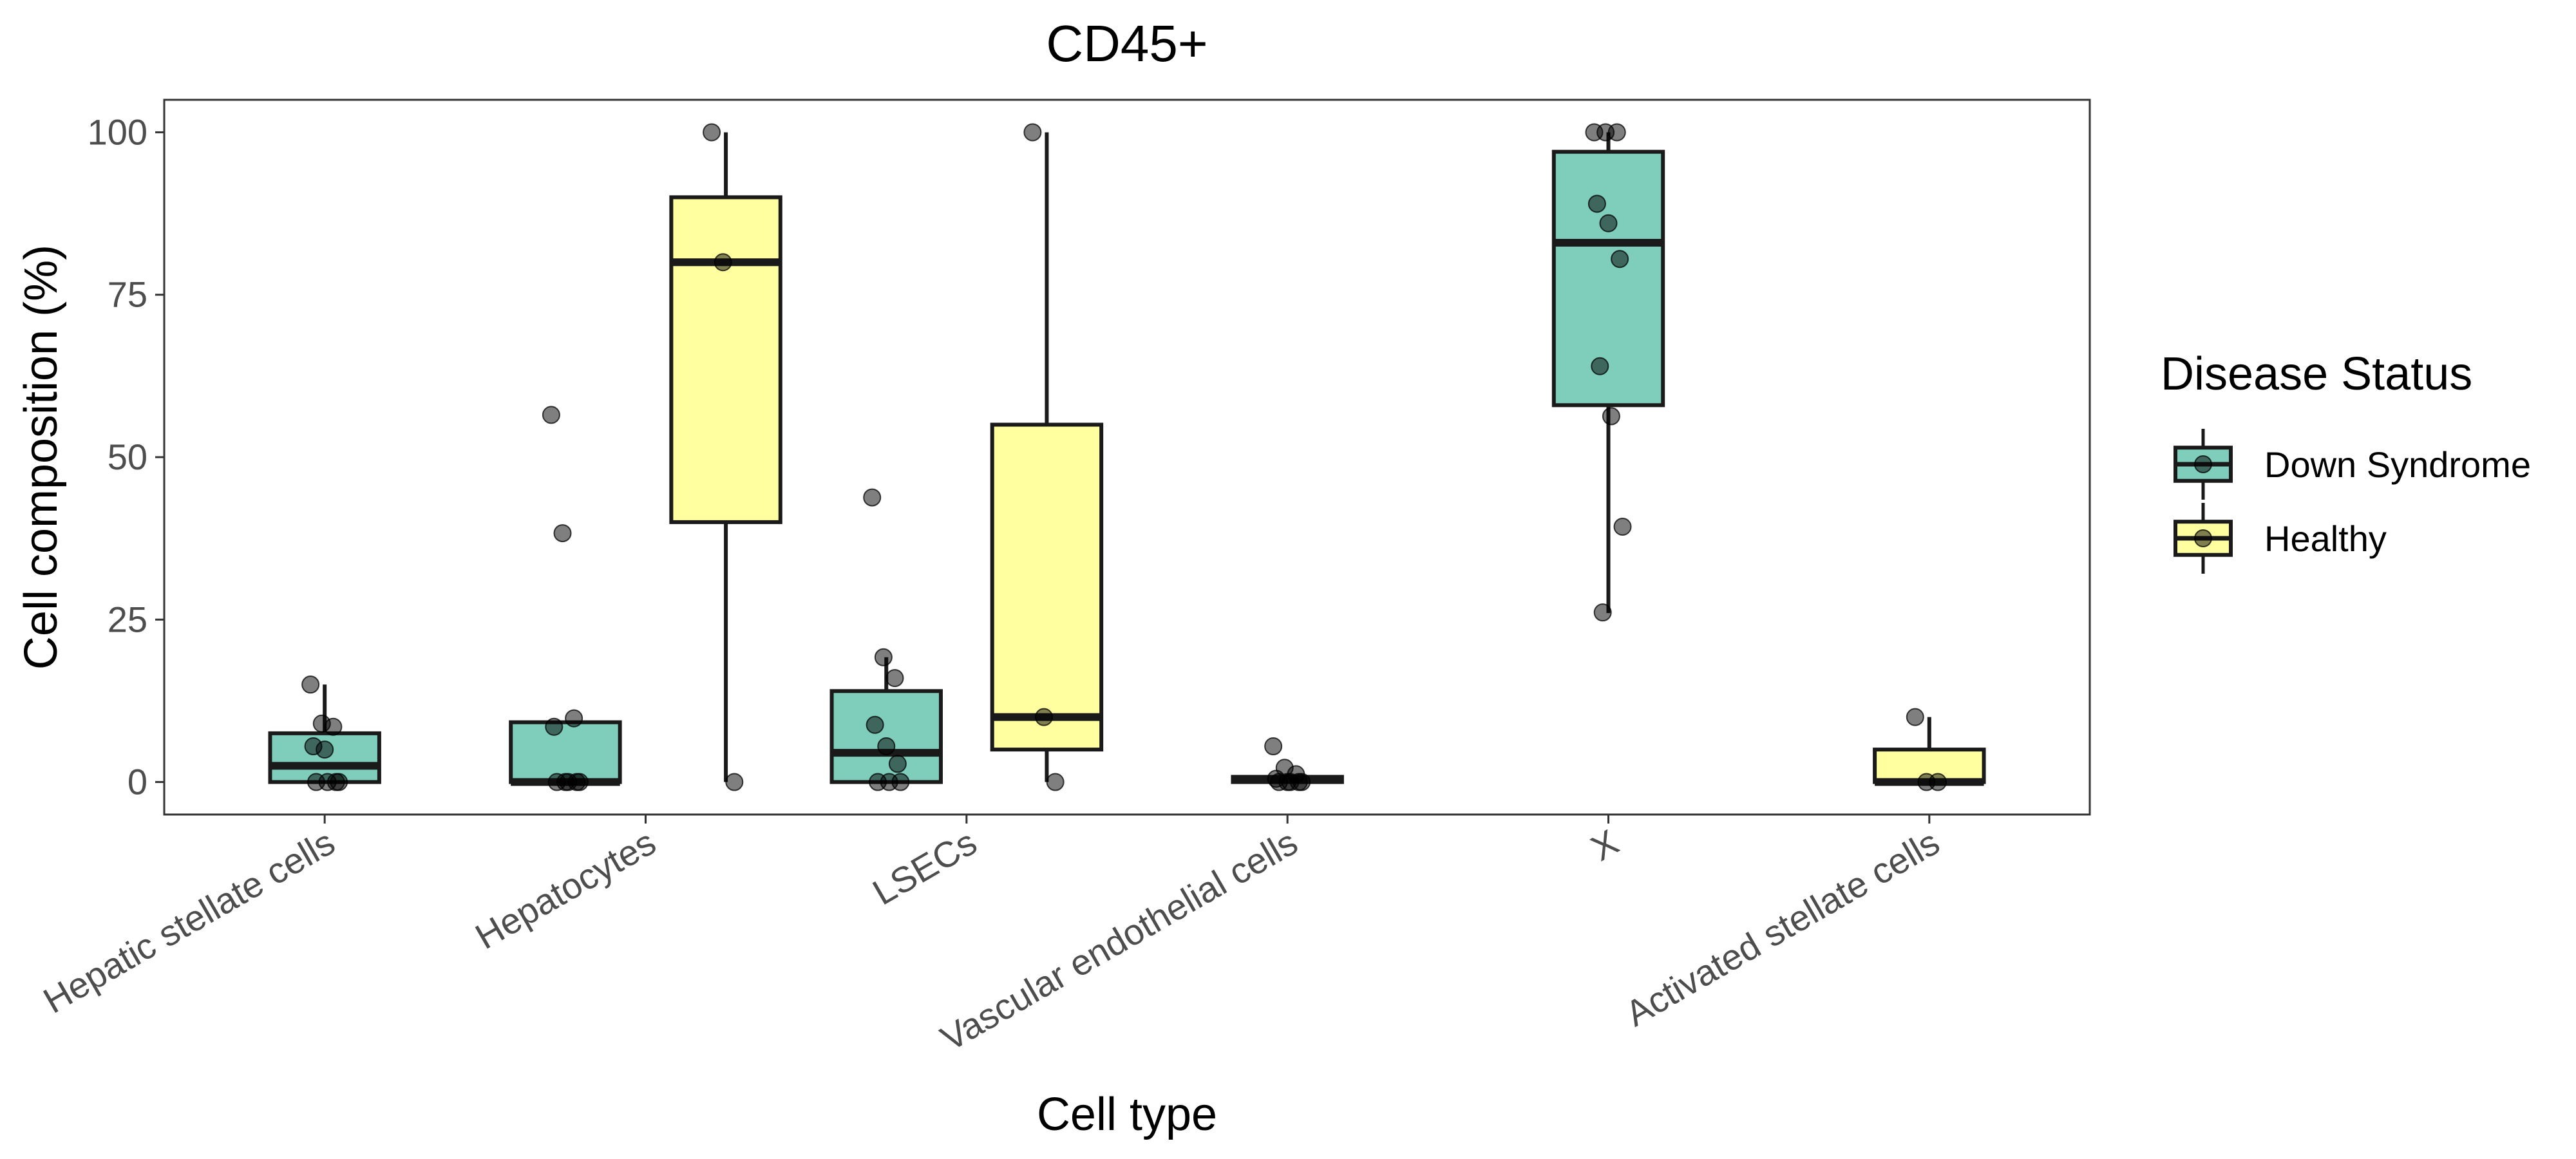 The height and width of the screenshot is (1159, 2576). I want to click on x-tick-label: Activated stellate cells, so click(1782, 928).